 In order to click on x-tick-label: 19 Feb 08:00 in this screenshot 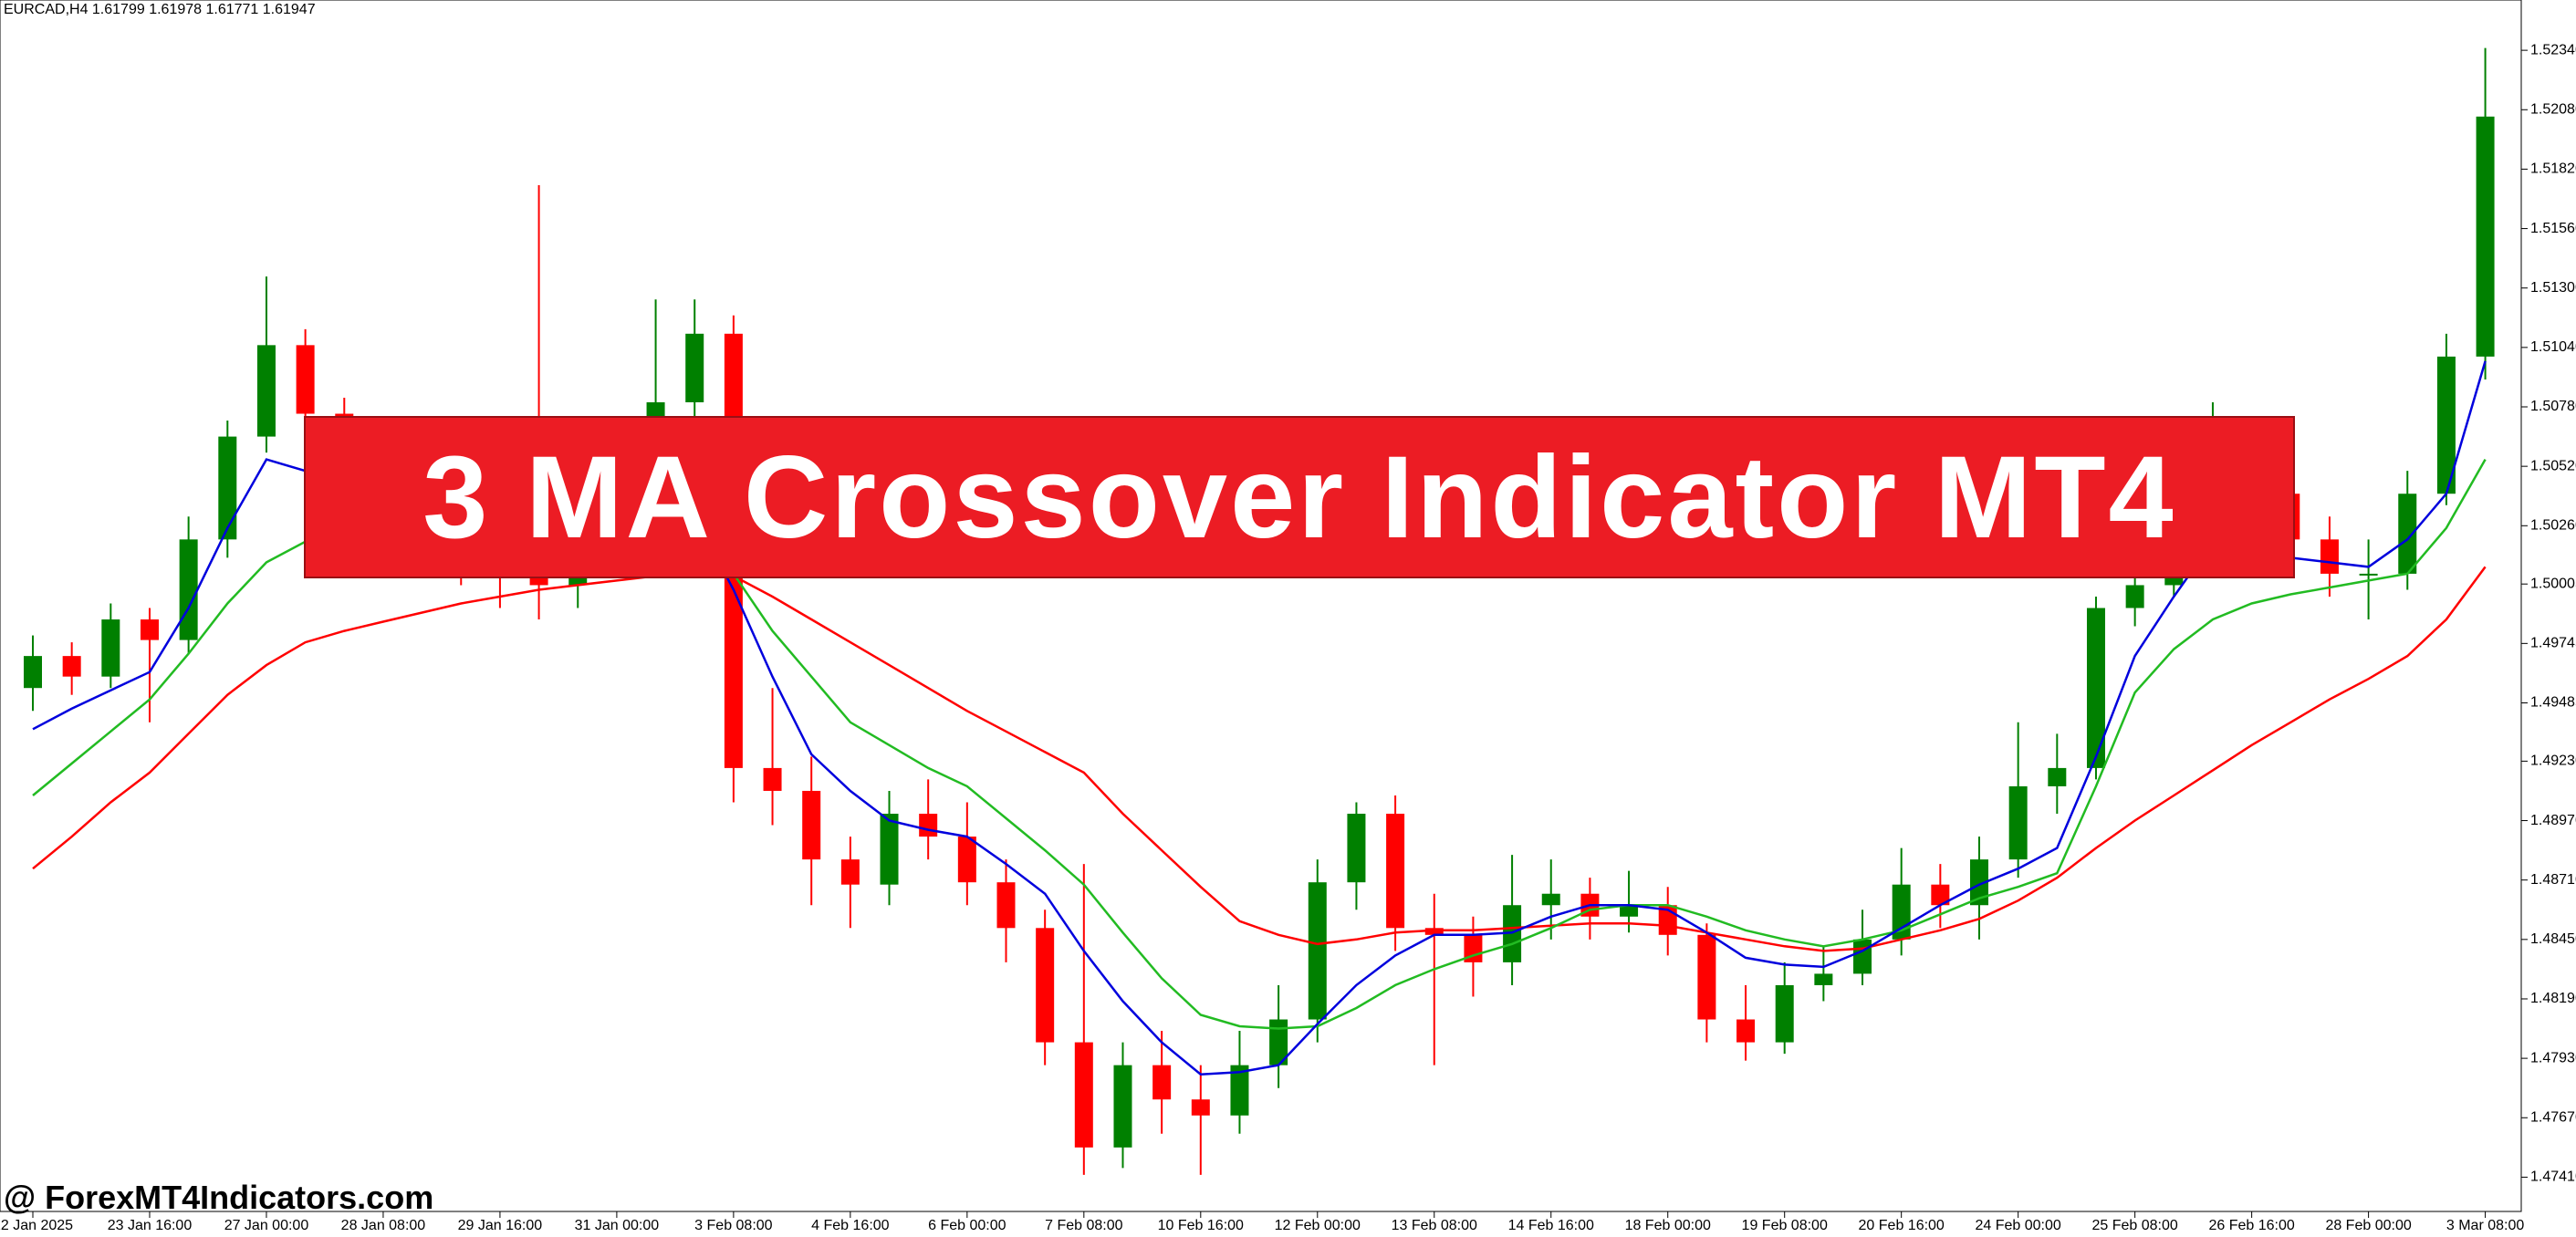, I will do `click(1785, 1225)`.